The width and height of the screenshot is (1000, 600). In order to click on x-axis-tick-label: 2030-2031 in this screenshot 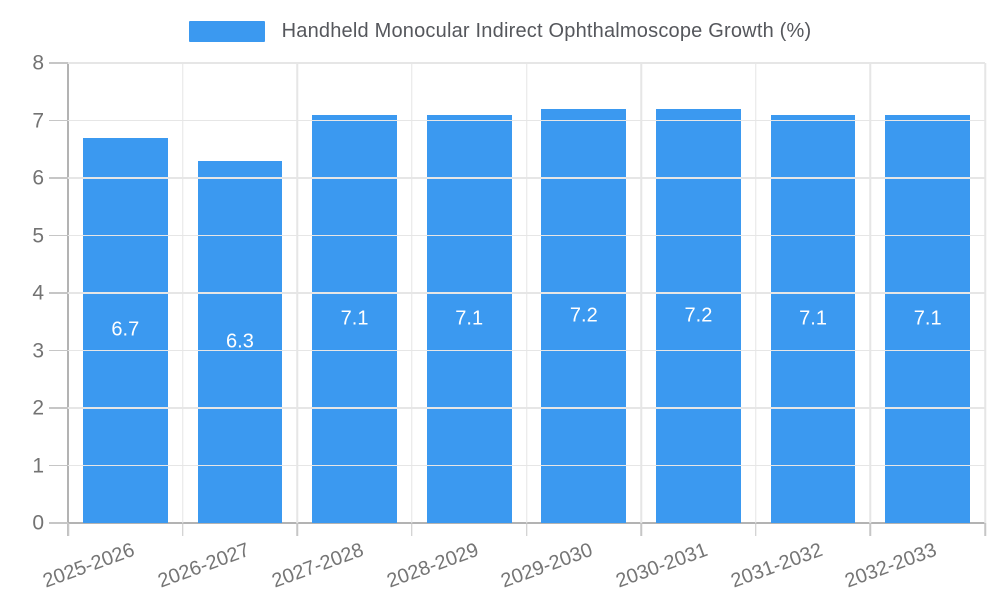, I will do `click(662, 566)`.